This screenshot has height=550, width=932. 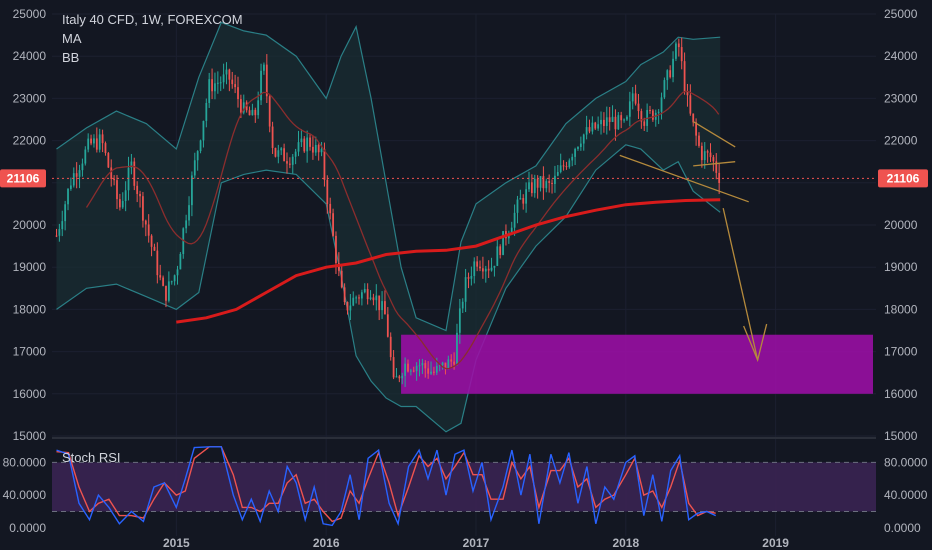 What do you see at coordinates (901, 98) in the screenshot?
I see `y-tick-label-right: 23000` at bounding box center [901, 98].